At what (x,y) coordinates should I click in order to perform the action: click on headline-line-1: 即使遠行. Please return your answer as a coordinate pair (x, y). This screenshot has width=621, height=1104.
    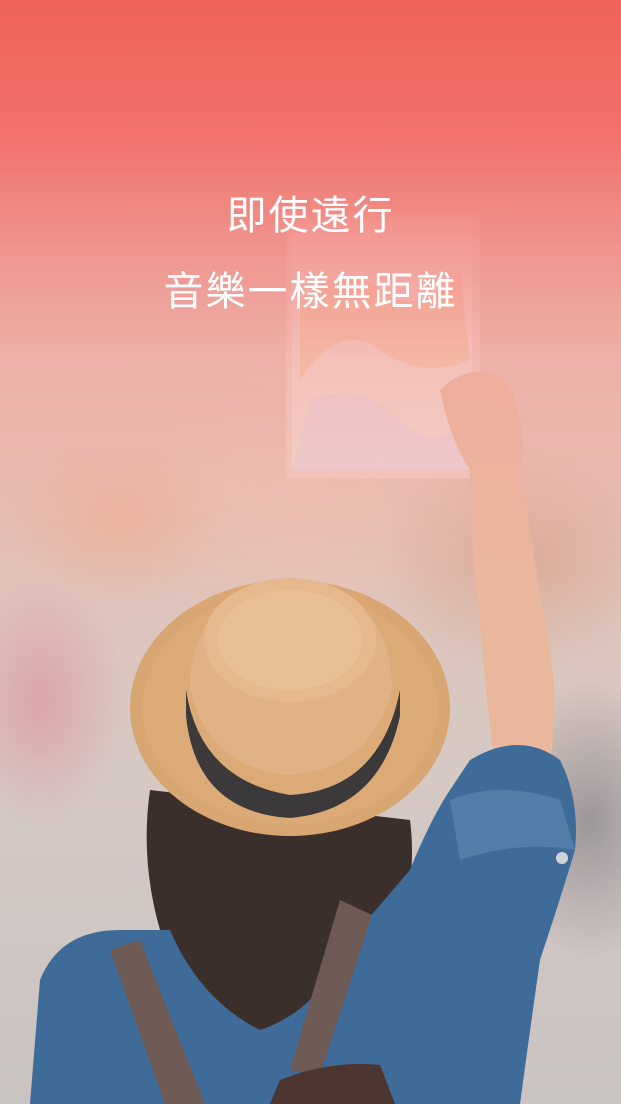
    Looking at the image, I should click on (310, 216).